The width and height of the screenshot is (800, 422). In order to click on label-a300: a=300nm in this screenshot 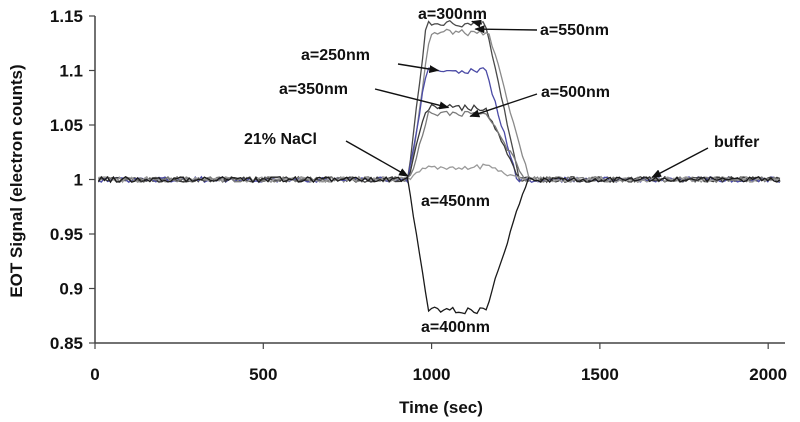, I will do `click(452, 14)`.